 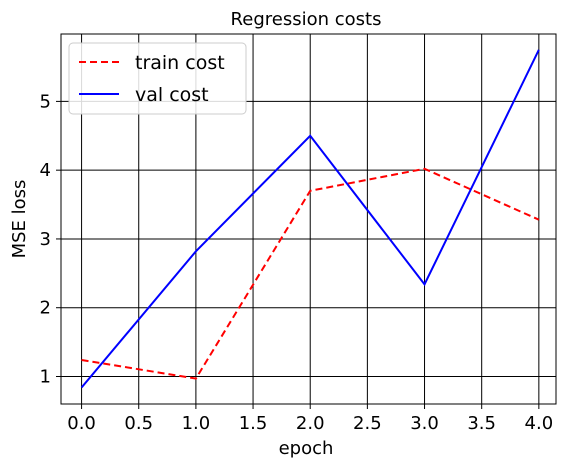 I want to click on legend-box, so click(x=157, y=78).